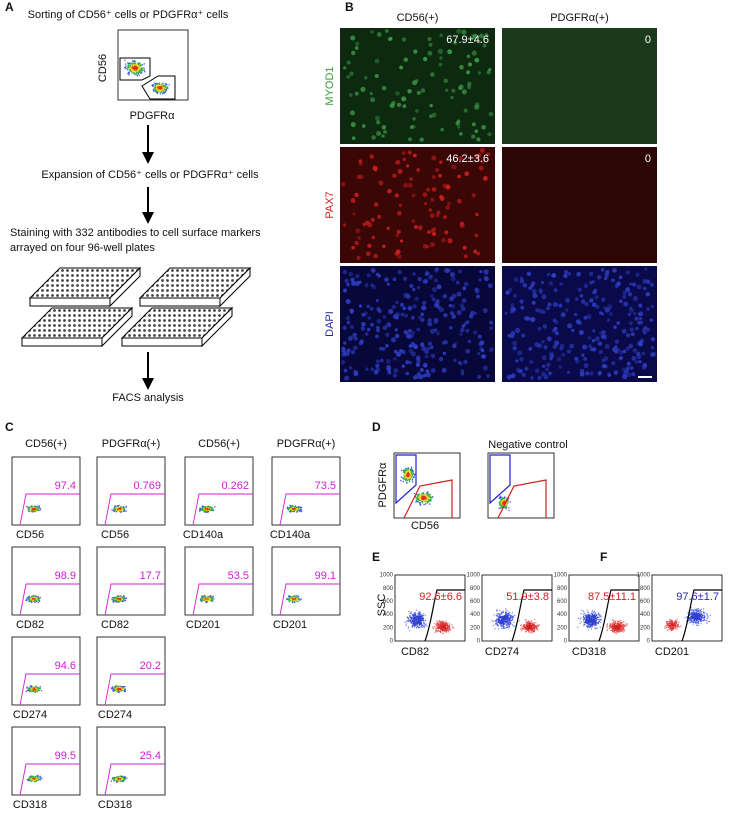 The width and height of the screenshot is (754, 819). I want to click on axis-label: PDGFRα, so click(383, 485).